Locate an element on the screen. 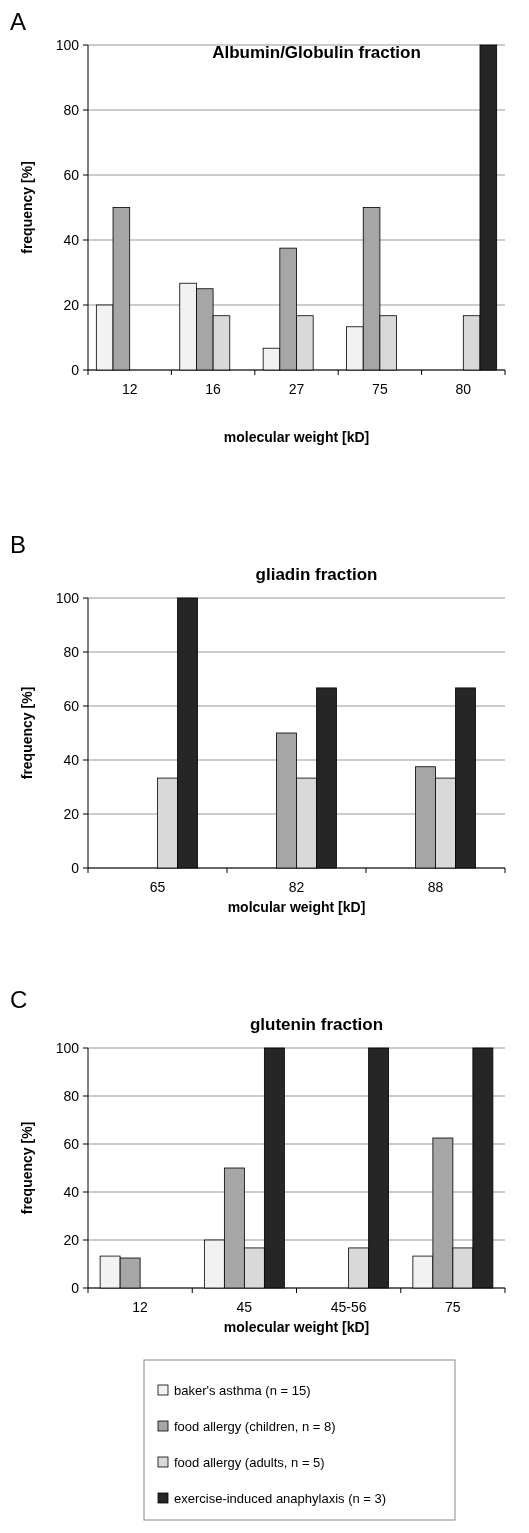 The height and width of the screenshot is (1533, 529). x-axis-title: molcular weight [kD] is located at coordinates (296, 907).